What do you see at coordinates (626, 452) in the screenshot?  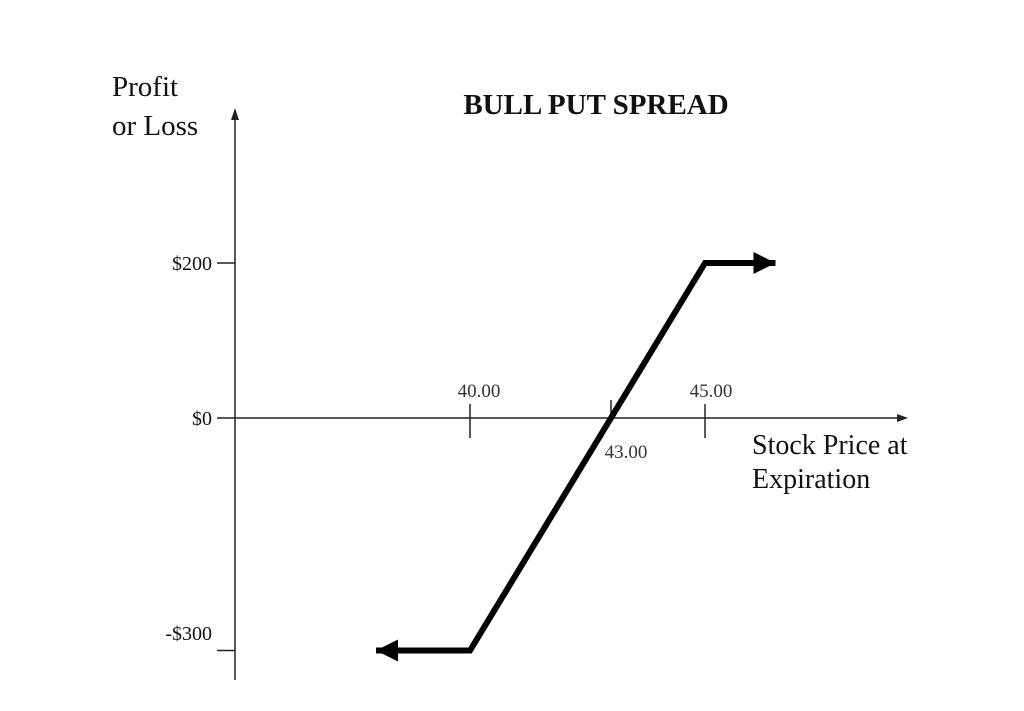 I see `x-tick-label-43: 43.00` at bounding box center [626, 452].